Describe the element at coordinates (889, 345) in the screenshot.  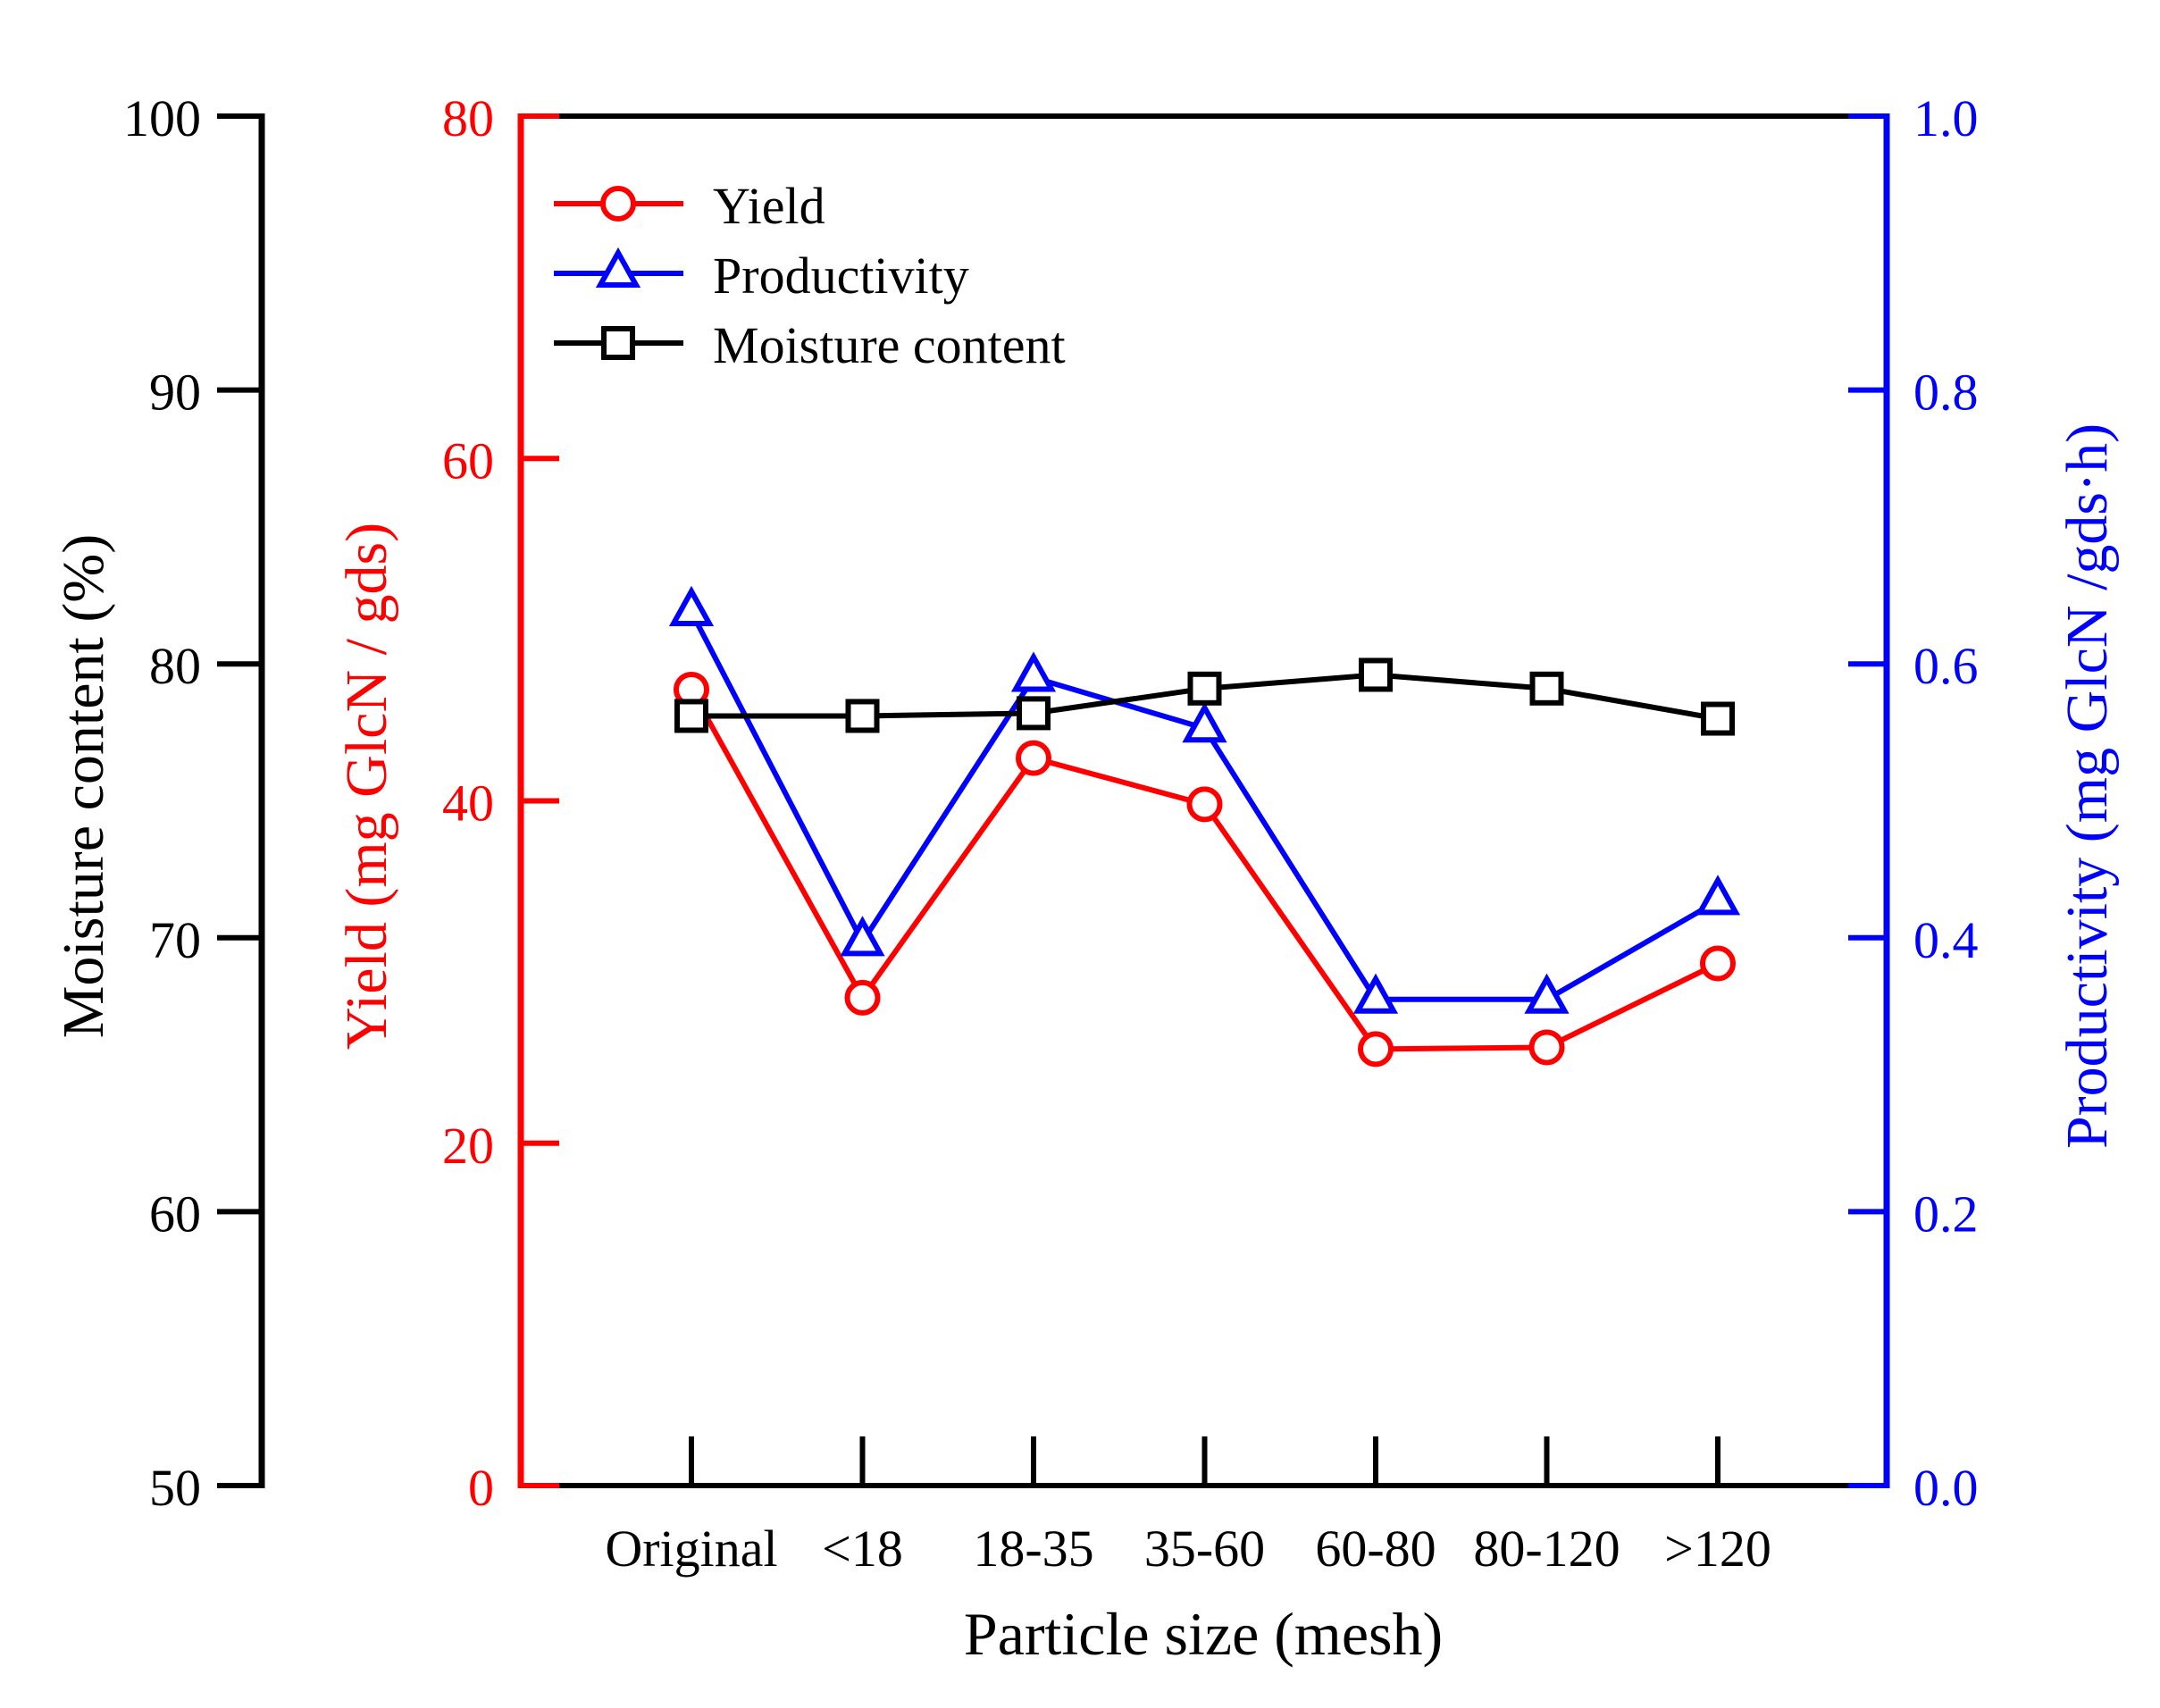
I see `legend-moisture-content-label: Moisture content` at that location.